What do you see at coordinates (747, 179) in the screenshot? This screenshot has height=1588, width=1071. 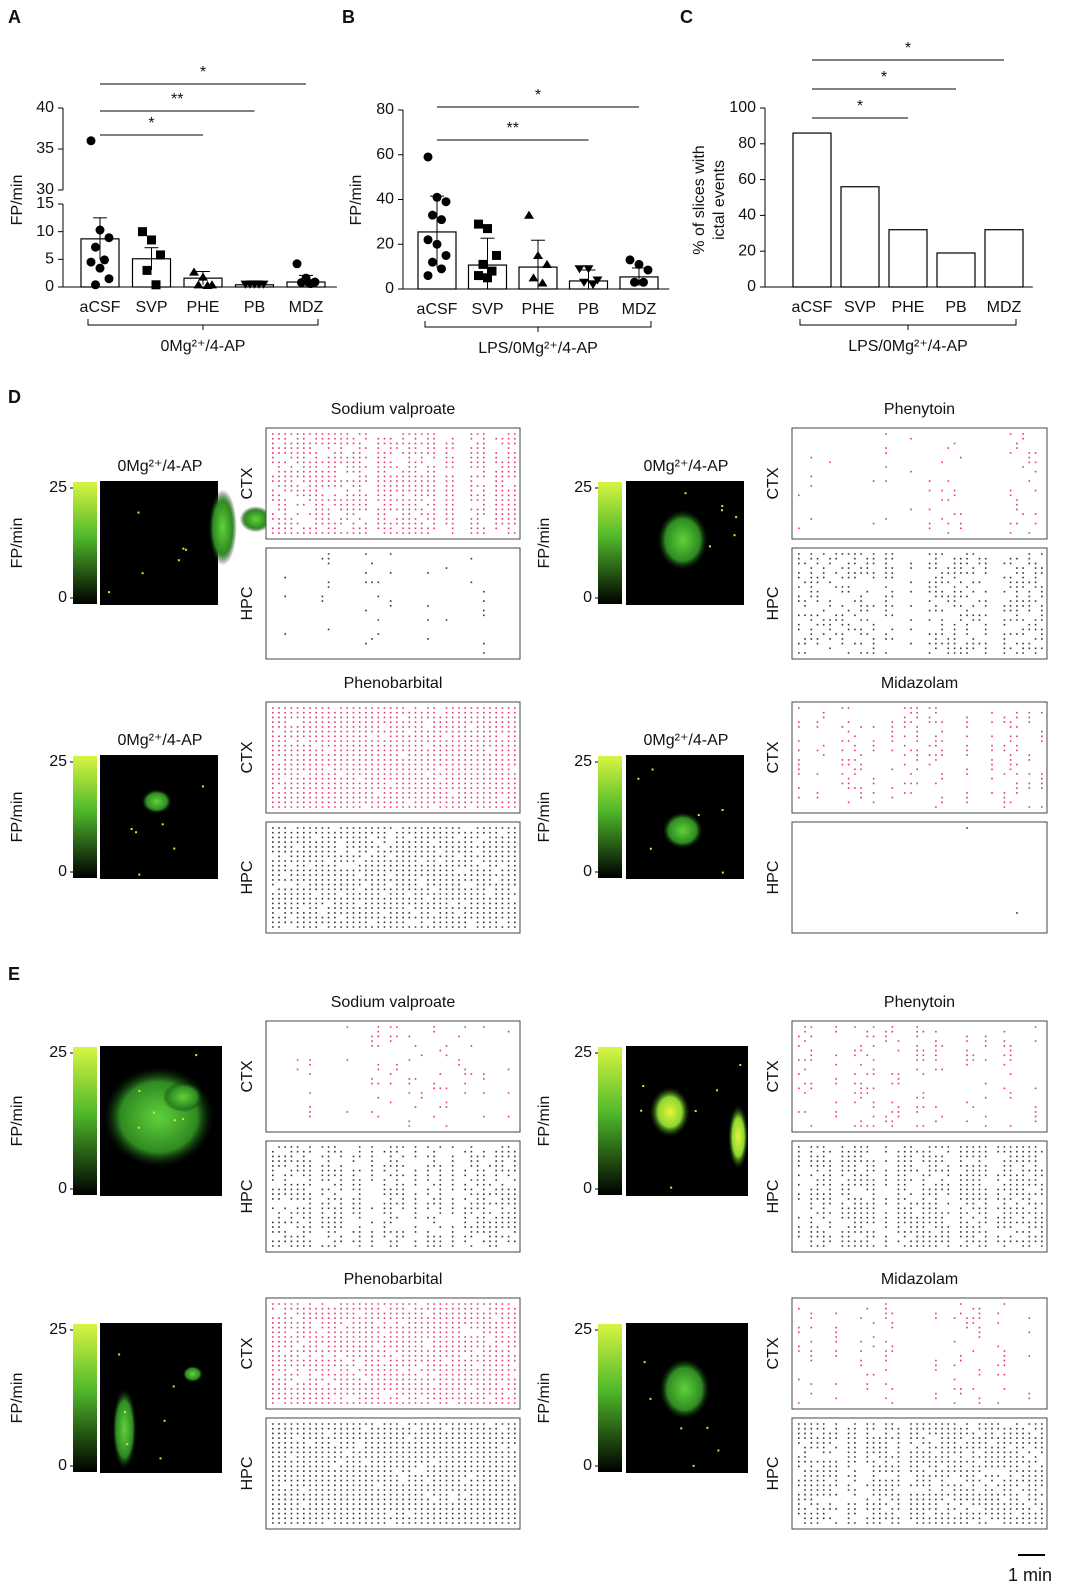 I see `y-tick-label: 60` at bounding box center [747, 179].